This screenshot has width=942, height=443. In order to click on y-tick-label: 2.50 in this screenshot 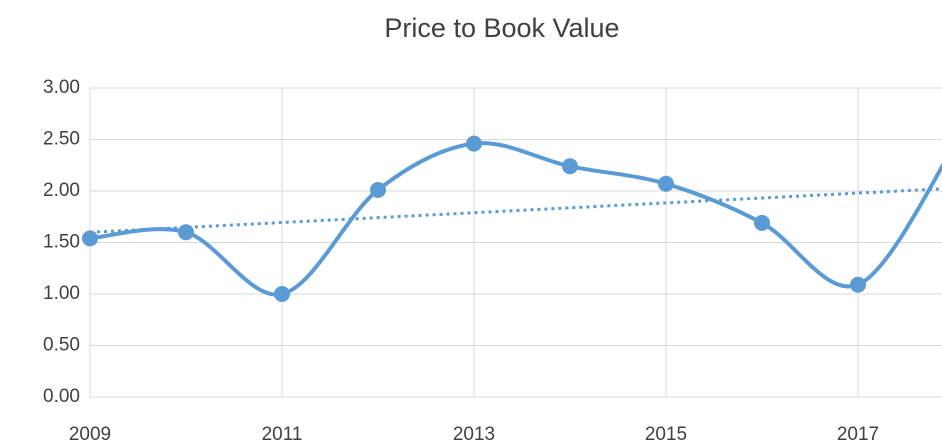, I will do `click(61, 139)`.